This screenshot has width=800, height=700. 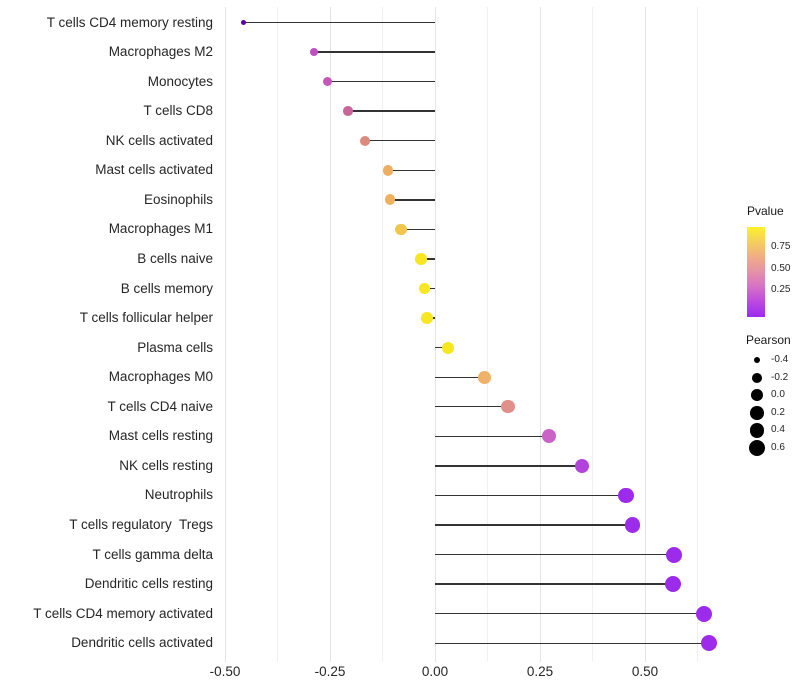 What do you see at coordinates (778, 430) in the screenshot?
I see `pearson-tick-label: 0.4` at bounding box center [778, 430].